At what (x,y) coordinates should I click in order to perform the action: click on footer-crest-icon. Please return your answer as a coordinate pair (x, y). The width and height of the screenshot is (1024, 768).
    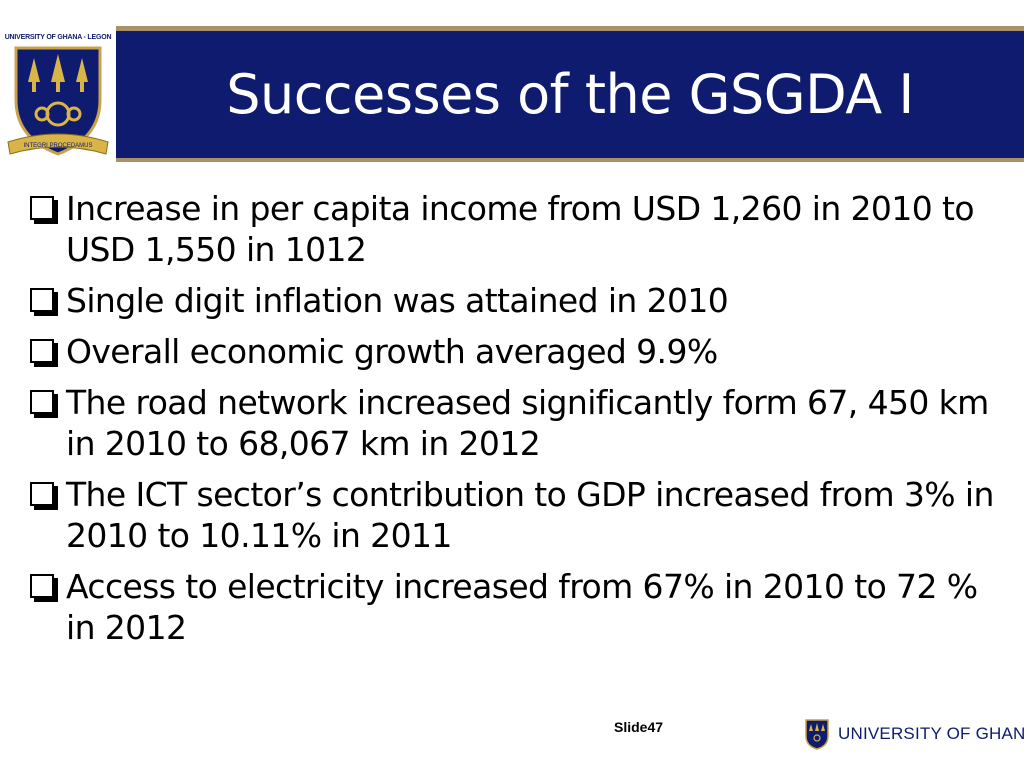
    Looking at the image, I should click on (817, 734).